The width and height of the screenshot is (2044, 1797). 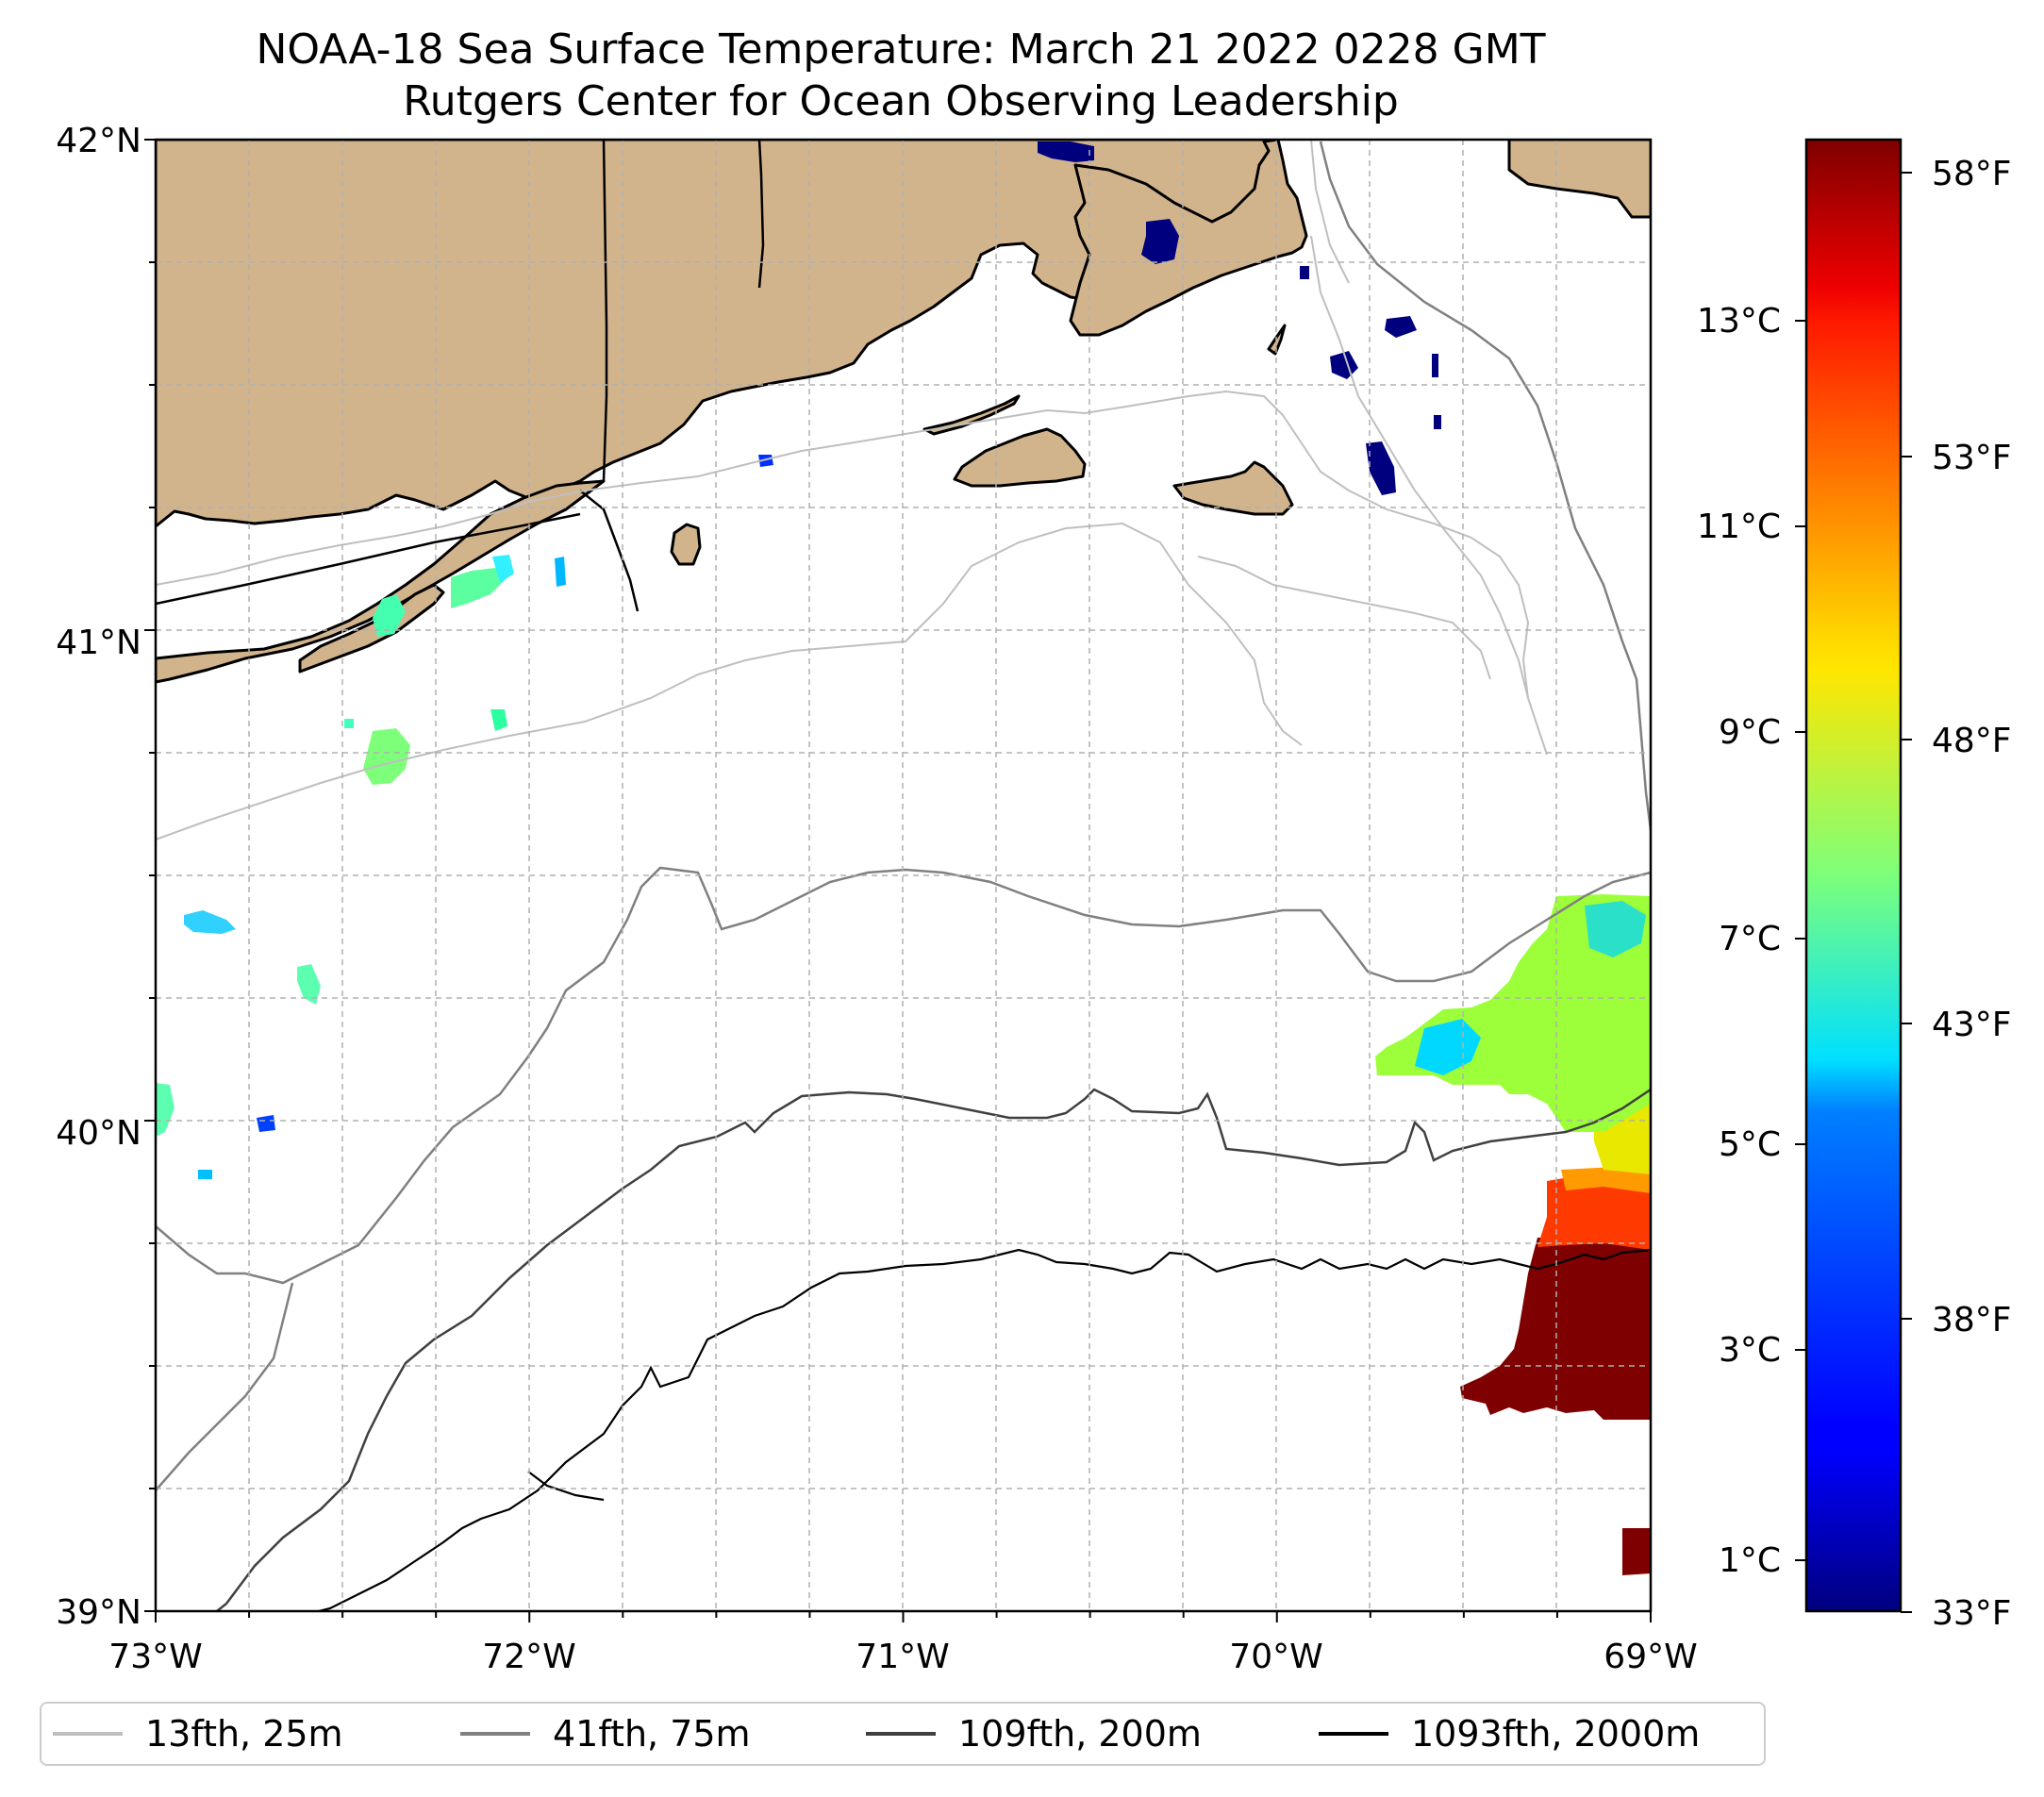 What do you see at coordinates (1750, 1350) in the screenshot?
I see `celsius-tick-label: 3°C` at bounding box center [1750, 1350].